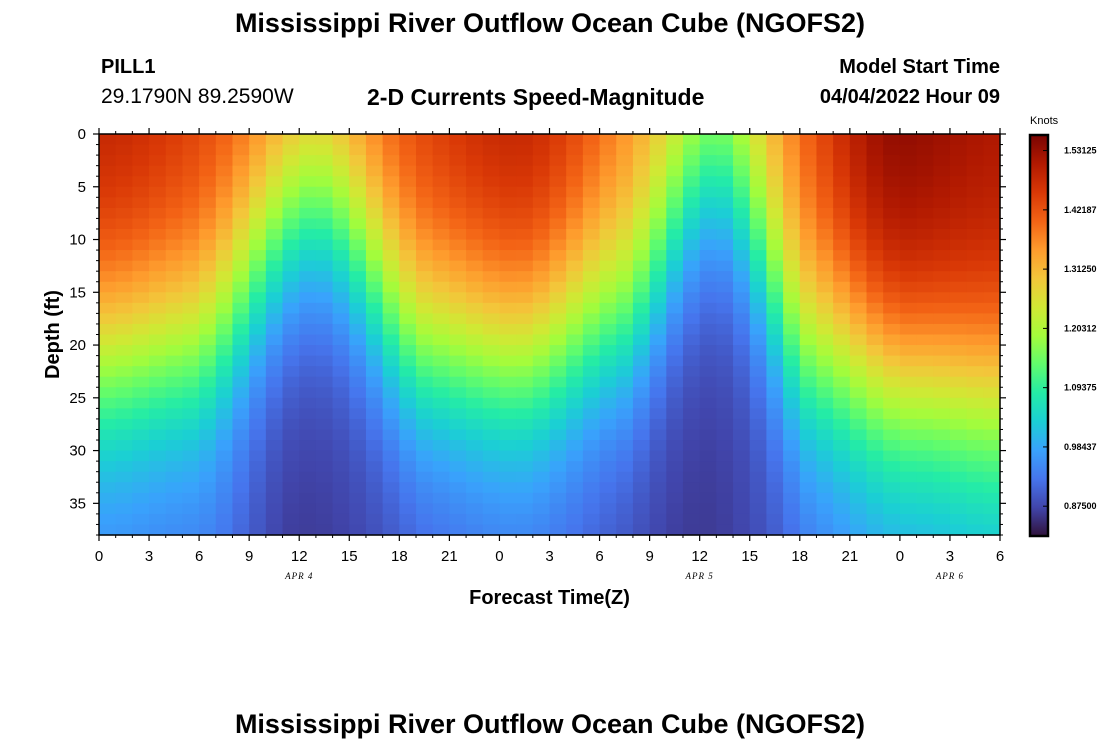 The height and width of the screenshot is (750, 1100). Describe the element at coordinates (536, 97) in the screenshot. I see `variable-title: 2-D Currents Speed-Magnitude` at that location.